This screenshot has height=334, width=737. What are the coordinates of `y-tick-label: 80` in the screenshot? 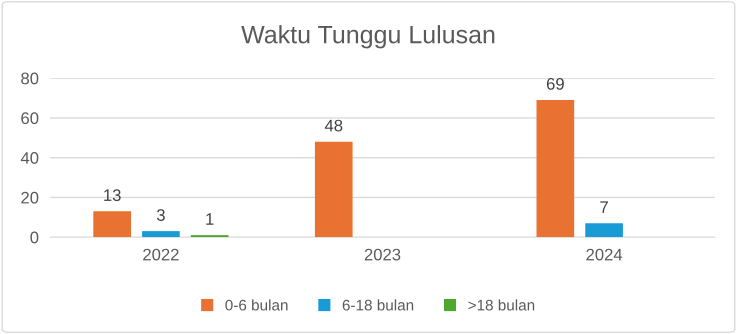 It's located at (29, 78).